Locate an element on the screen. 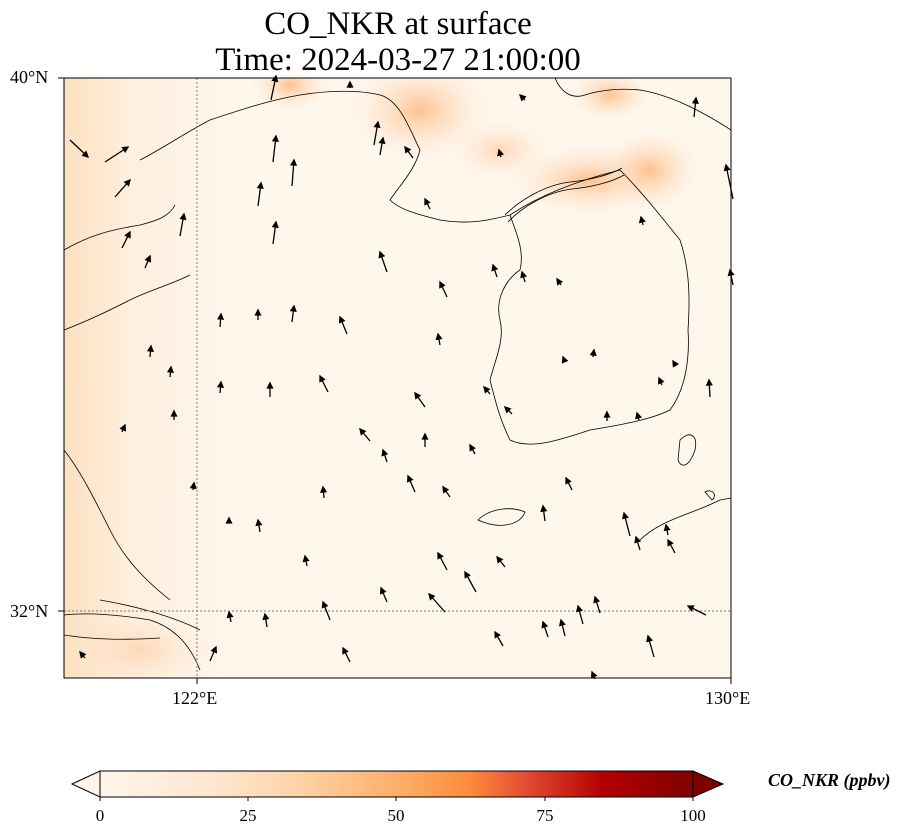 This screenshot has height=836, width=920. colorbar-label: CO_NKR (ppbv) is located at coordinates (829, 780).